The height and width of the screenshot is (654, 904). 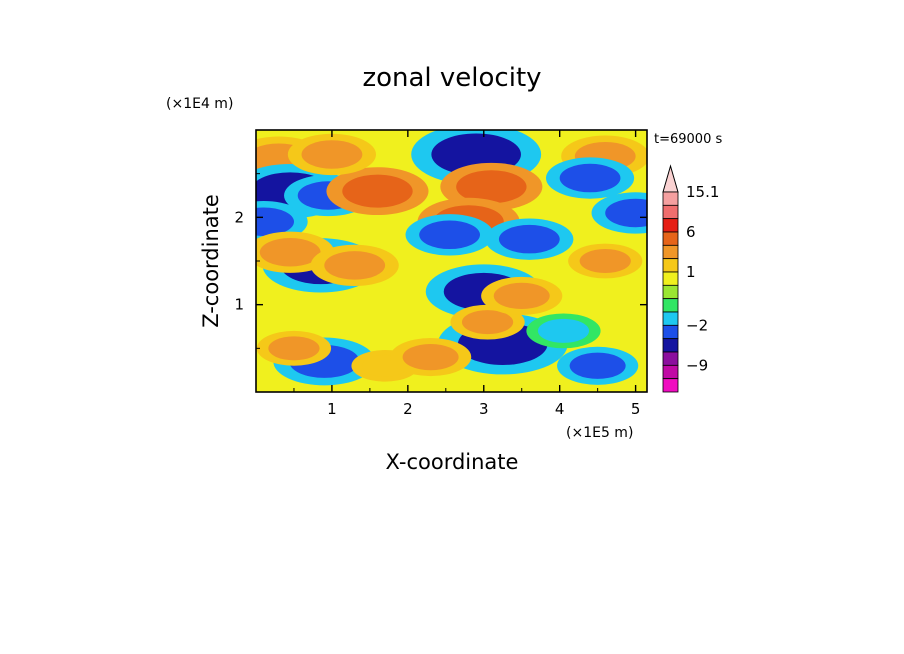 What do you see at coordinates (697, 365) in the screenshot?
I see `colorbar-label: −9` at bounding box center [697, 365].